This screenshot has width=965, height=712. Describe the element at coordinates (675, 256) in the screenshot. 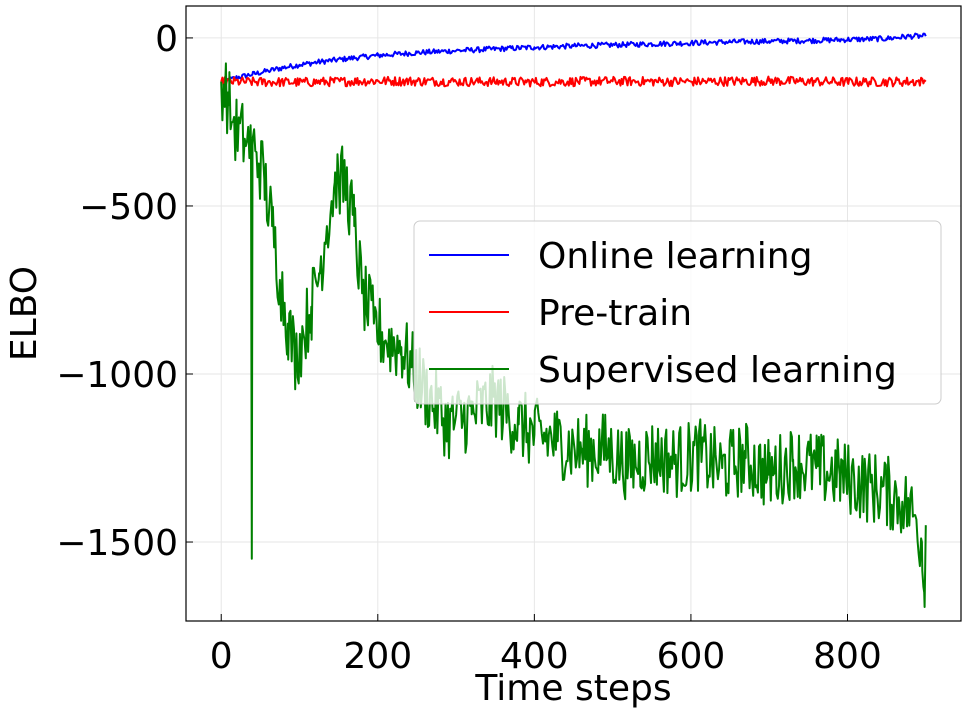

I see `legend-label-online-learning: Online learning` at that location.